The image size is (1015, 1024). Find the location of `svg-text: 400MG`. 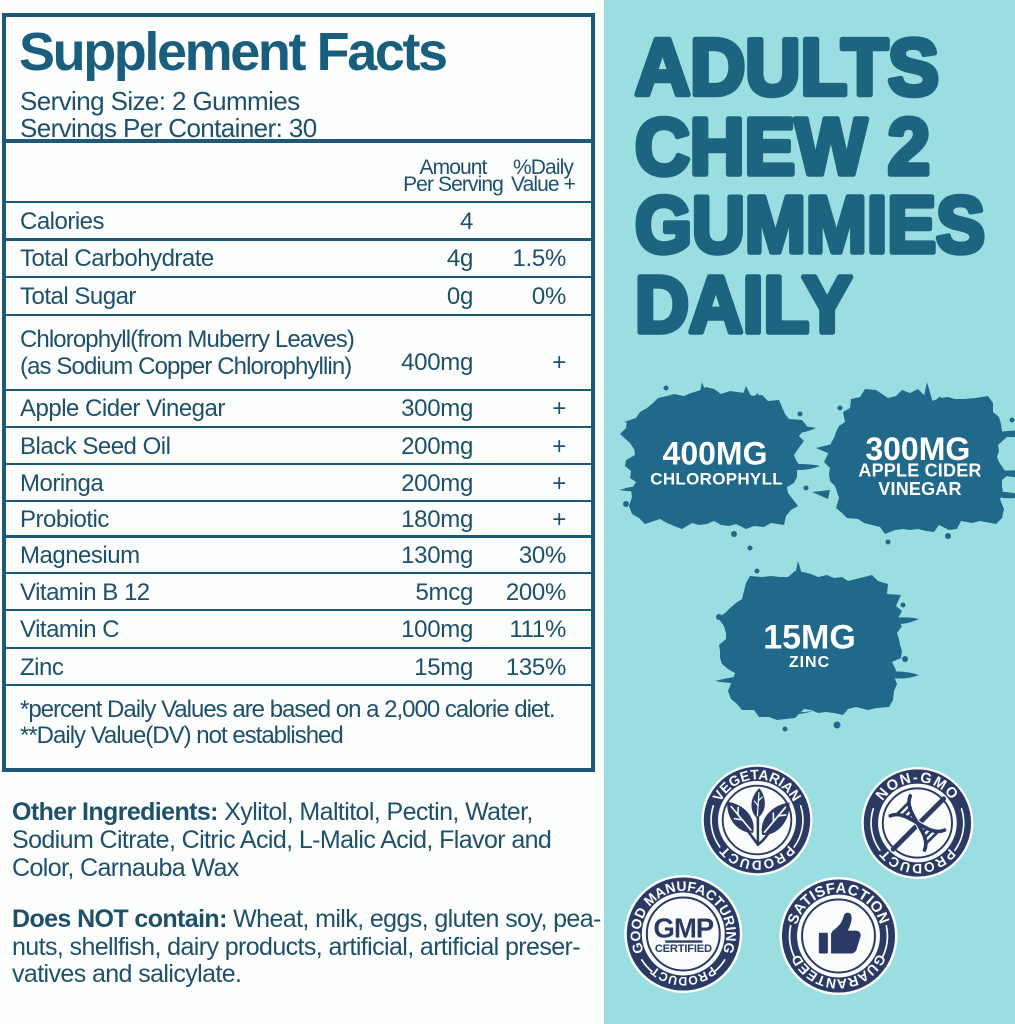

svg-text: 400MG is located at coordinates (715, 454).